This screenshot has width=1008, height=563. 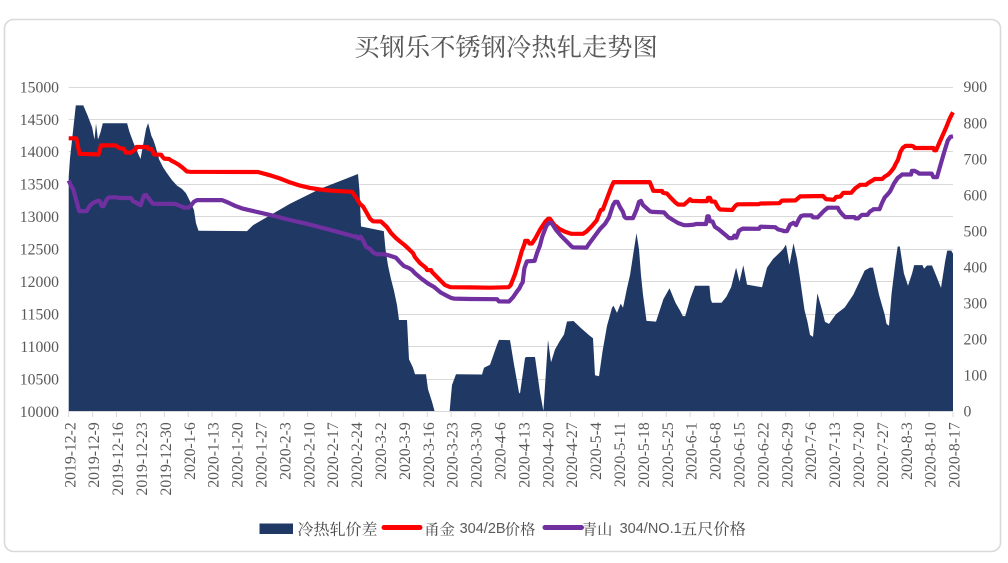 I want to click on svg-text: 2020-6-29, so click(x=787, y=455).